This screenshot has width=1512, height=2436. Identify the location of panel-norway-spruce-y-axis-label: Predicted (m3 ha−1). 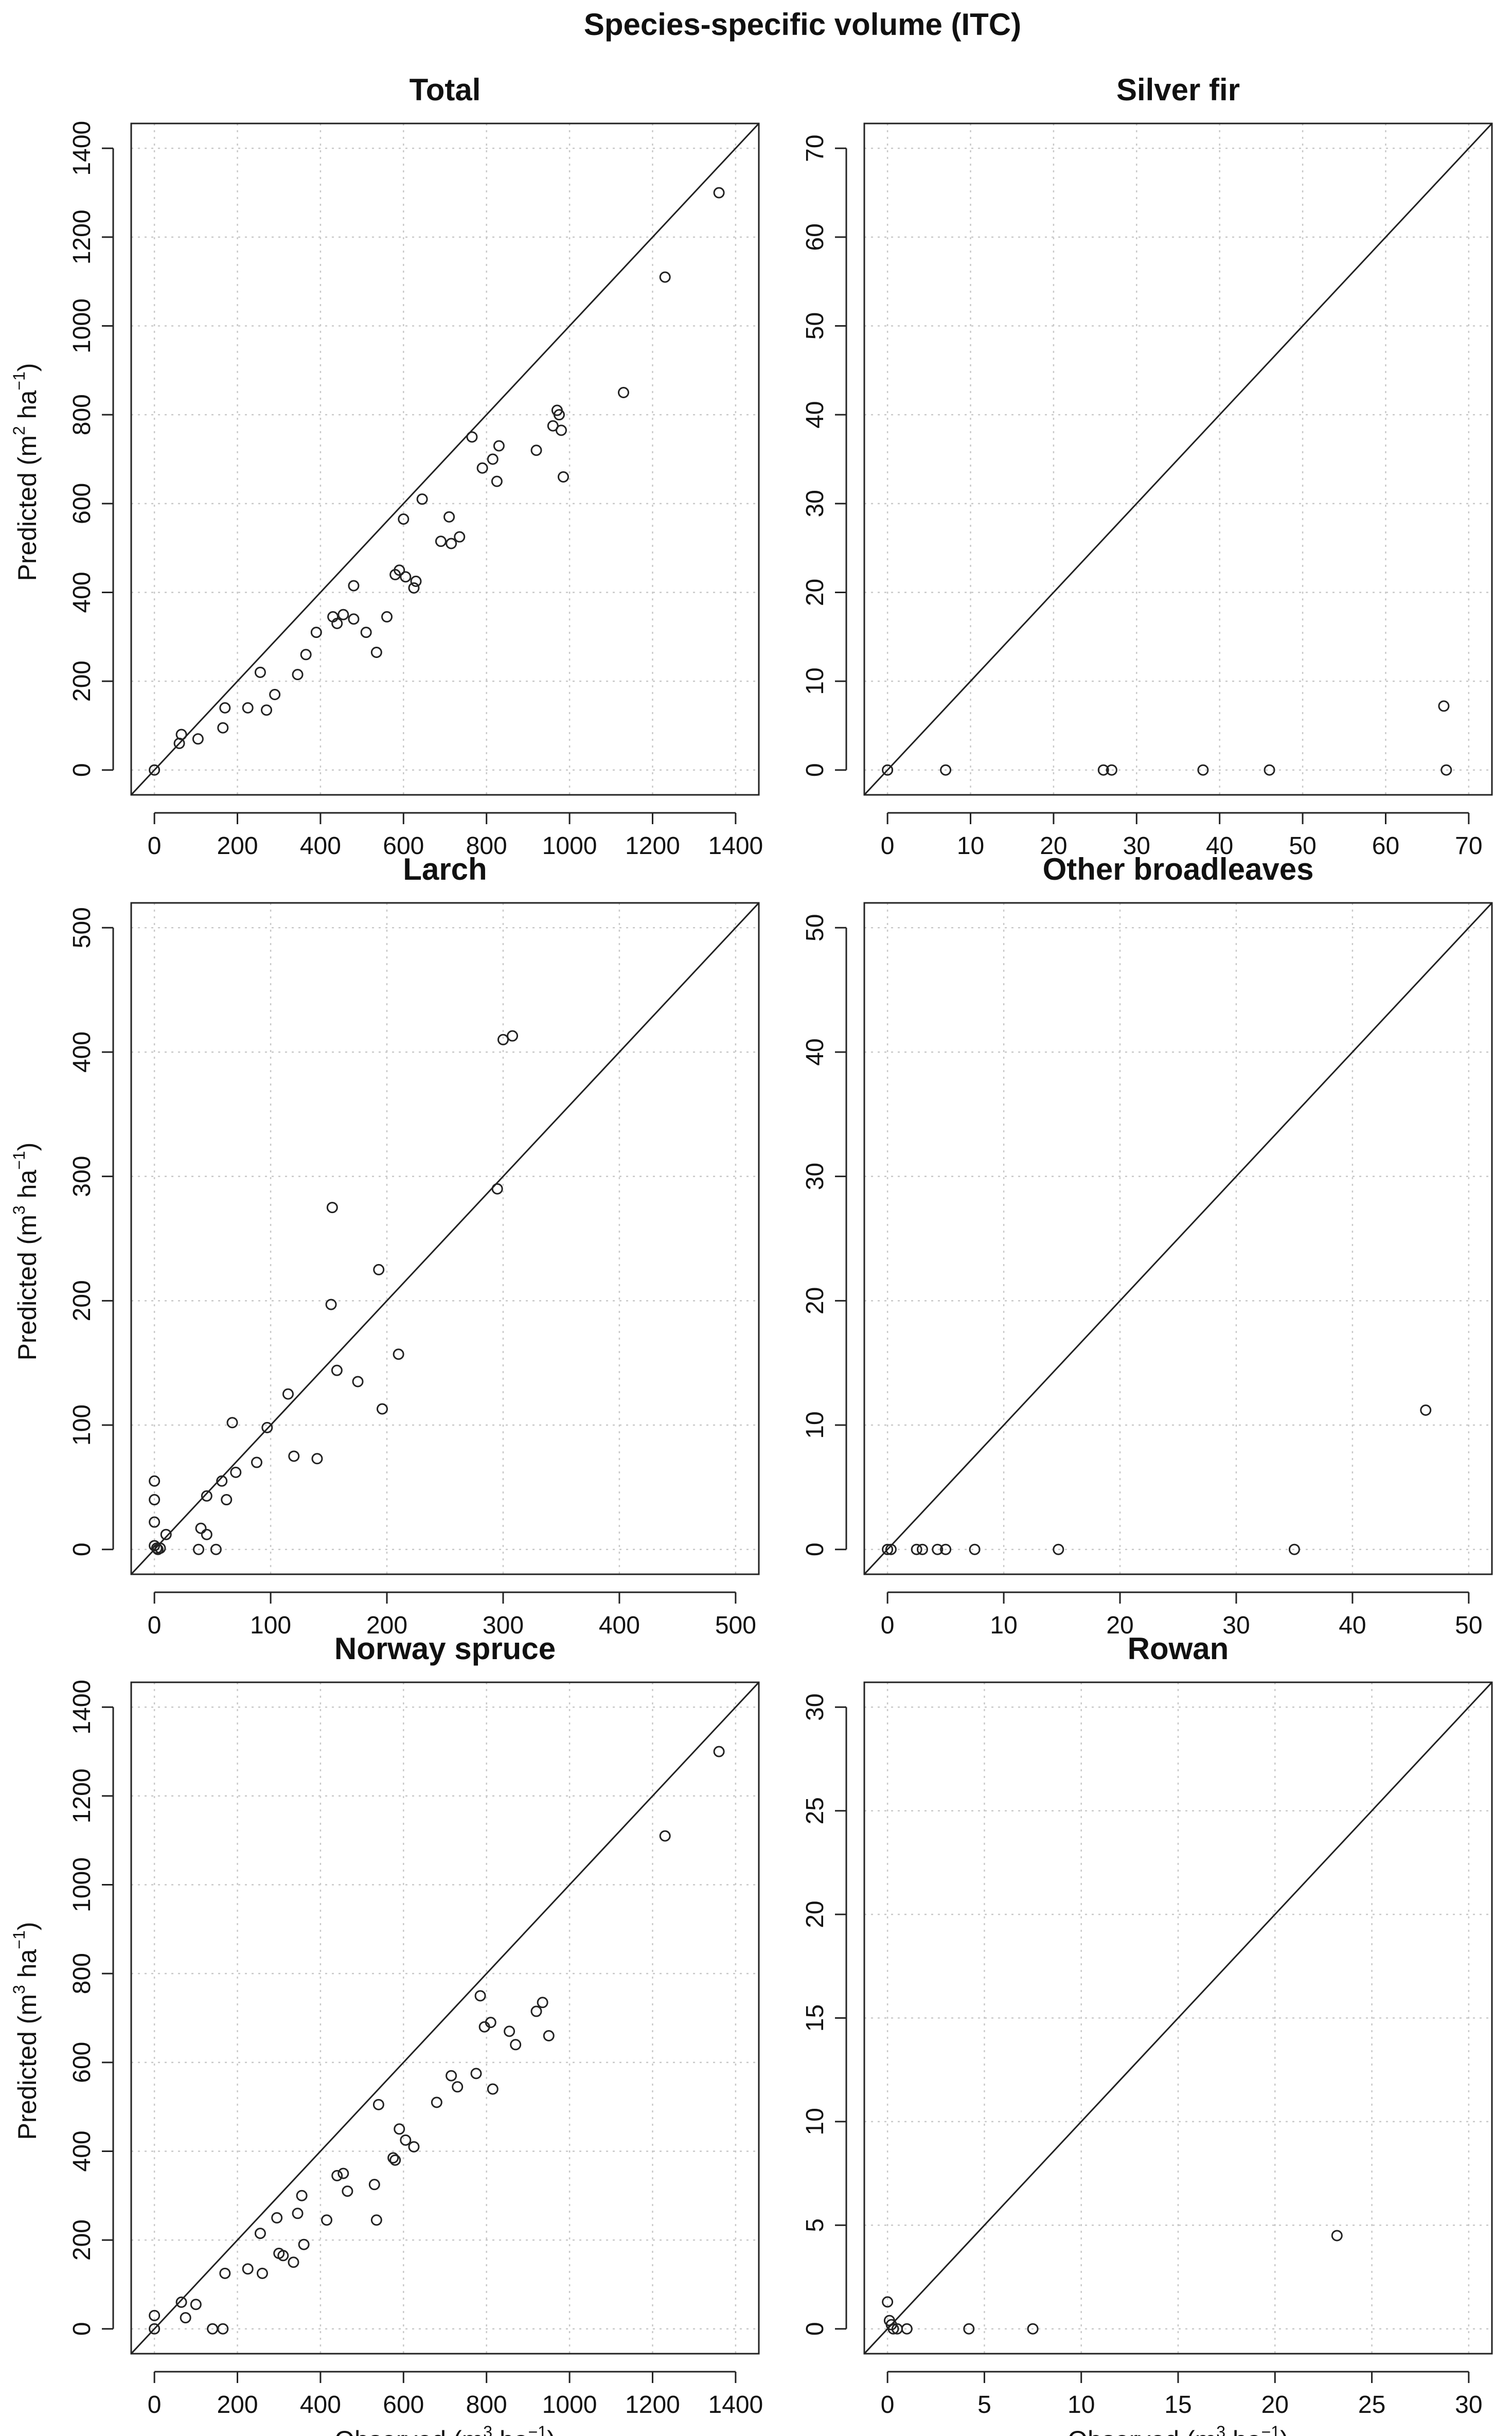
(26, 2031).